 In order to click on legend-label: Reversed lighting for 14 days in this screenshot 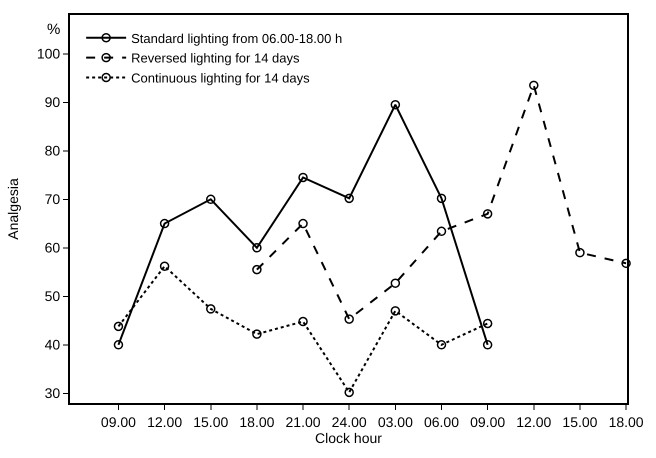, I will do `click(215, 58)`.